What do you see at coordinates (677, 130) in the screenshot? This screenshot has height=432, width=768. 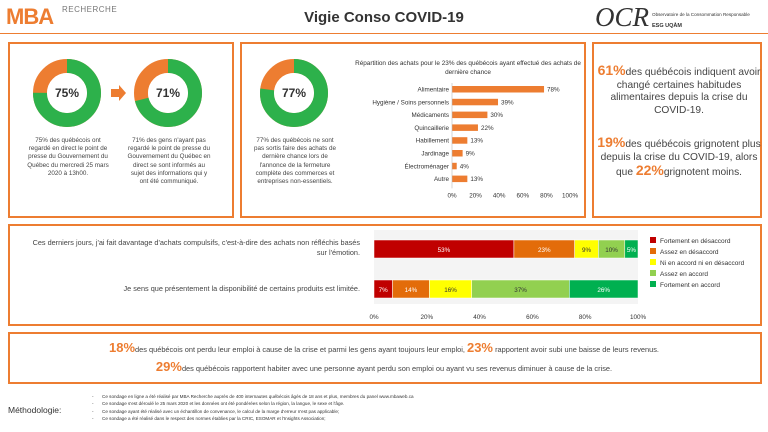 I see `stats-panel-right` at bounding box center [677, 130].